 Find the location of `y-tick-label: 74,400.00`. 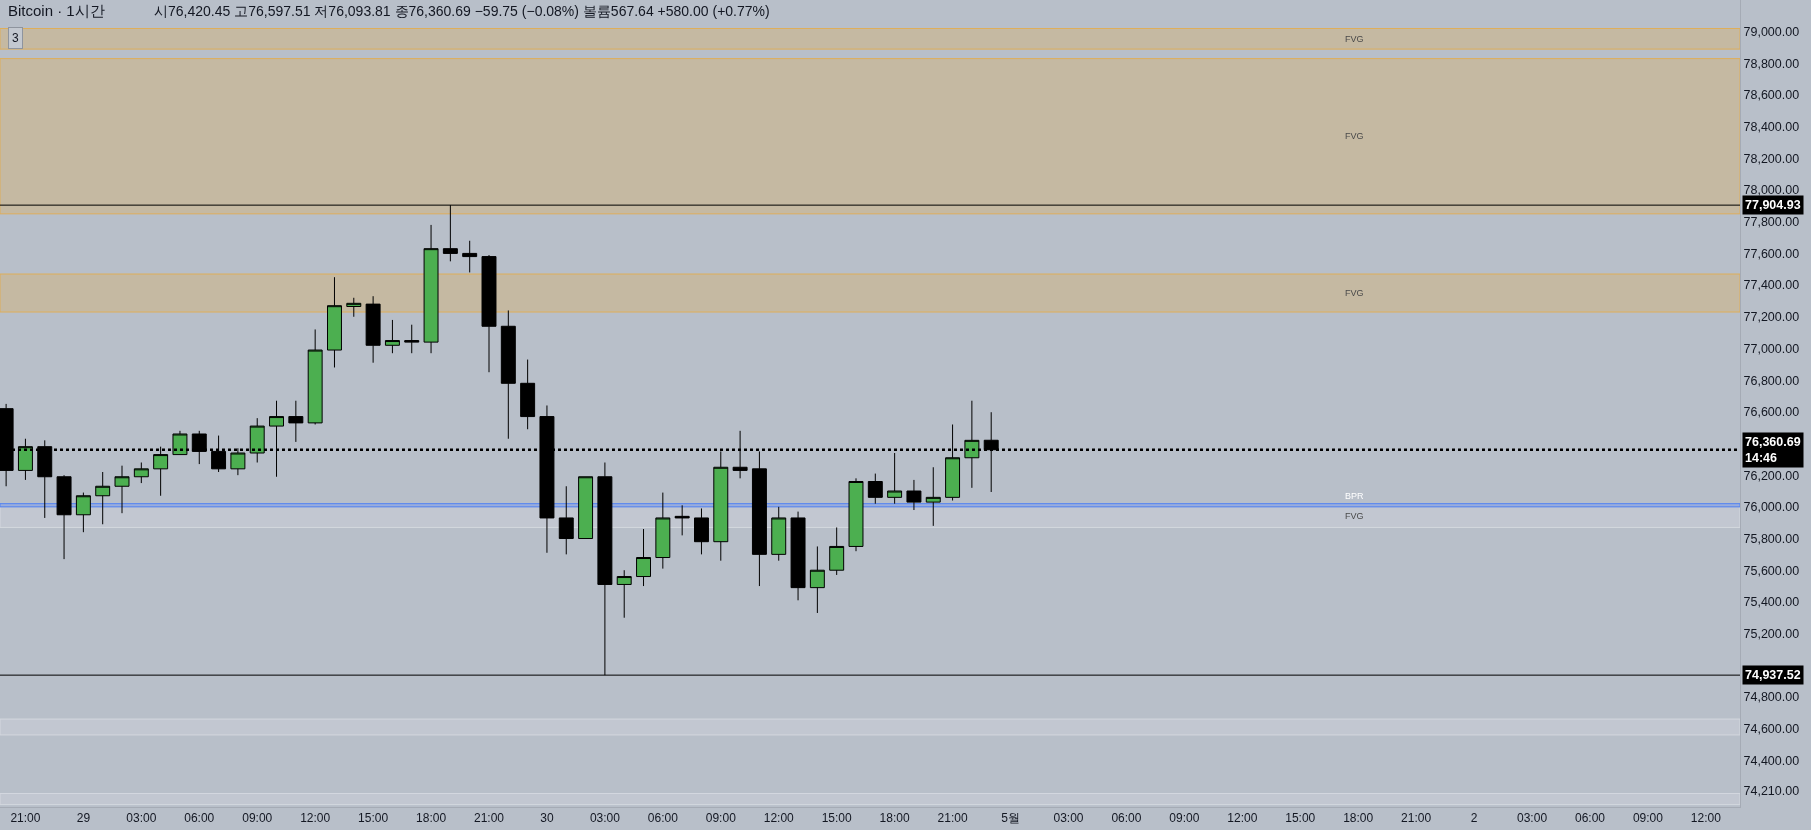

y-tick-label: 74,400.00 is located at coordinates (1771, 760).